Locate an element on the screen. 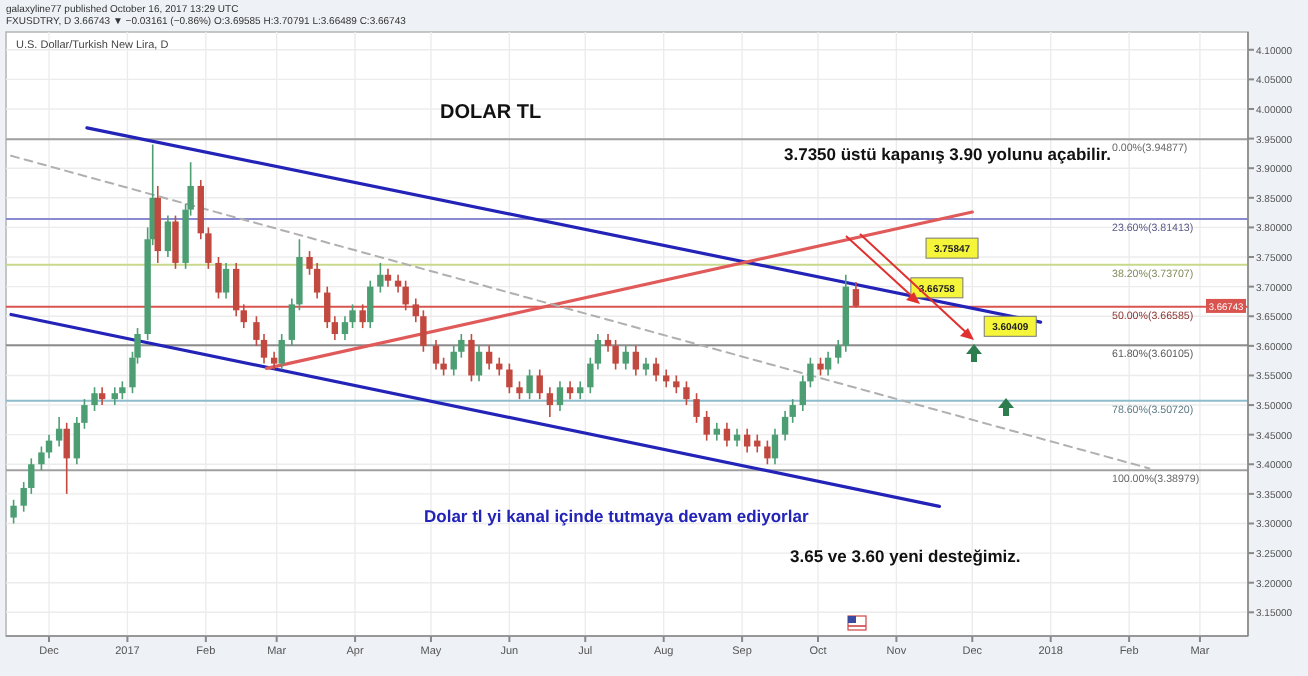  annotation: 3.65 ve 3.60 yeni desteğimiz. is located at coordinates (905, 556).